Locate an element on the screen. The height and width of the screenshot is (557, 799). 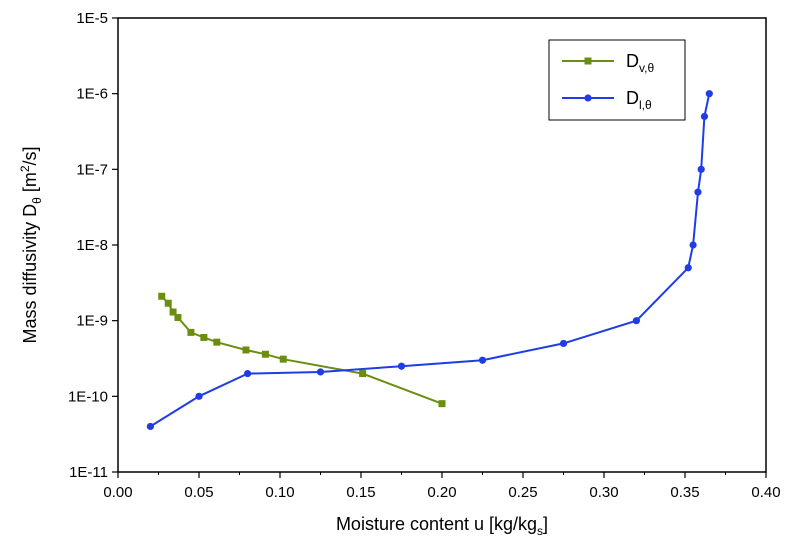
x-tick-label: 0.35 is located at coordinates (684, 492).